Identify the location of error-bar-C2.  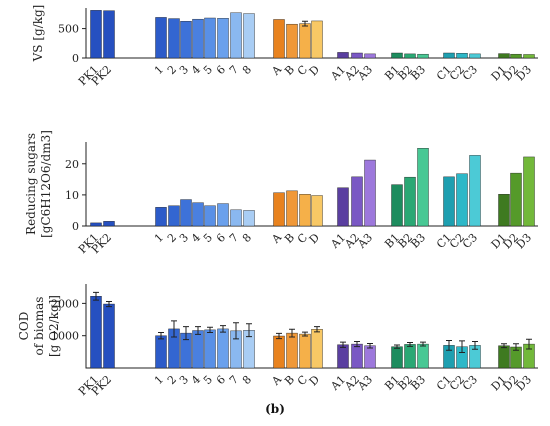
(462, 346).